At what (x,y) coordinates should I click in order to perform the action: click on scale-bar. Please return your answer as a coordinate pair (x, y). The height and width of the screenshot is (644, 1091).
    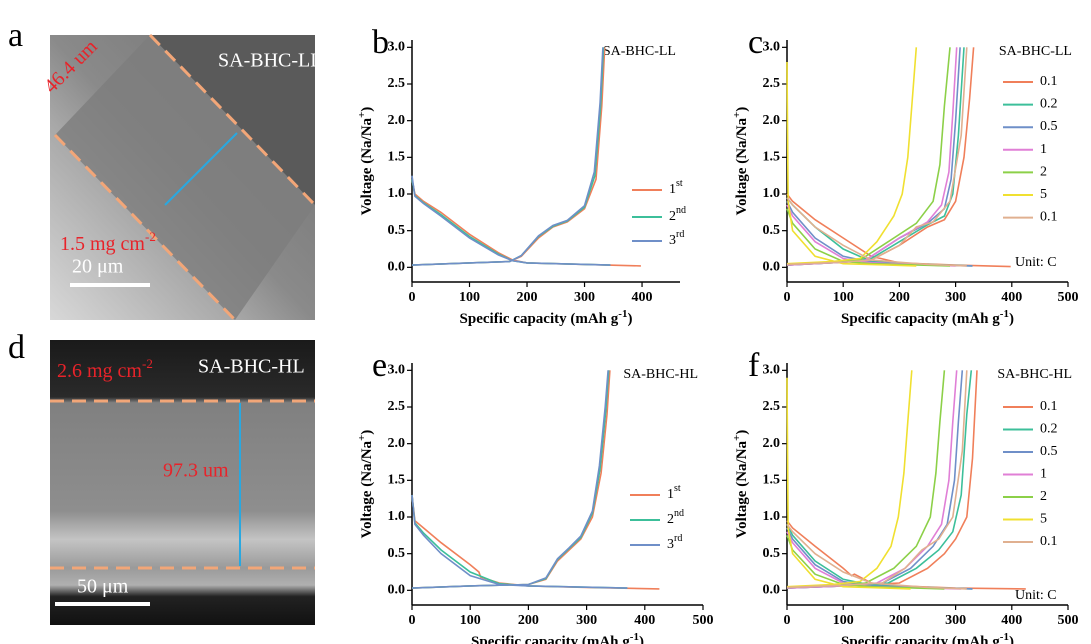
    Looking at the image, I should click on (110, 285).